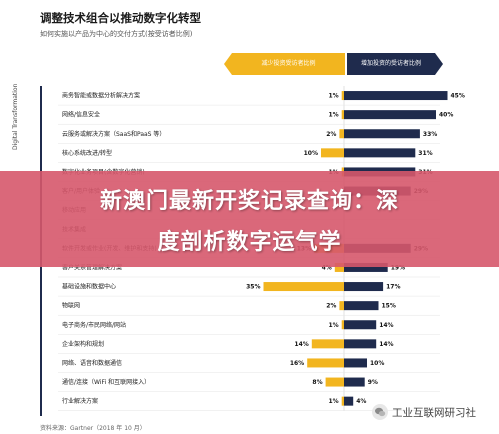 This screenshot has width=499, height=434. What do you see at coordinates (120, 18) in the screenshot?
I see `chart-title: 调整技术组合以推动数字化转型` at bounding box center [120, 18].